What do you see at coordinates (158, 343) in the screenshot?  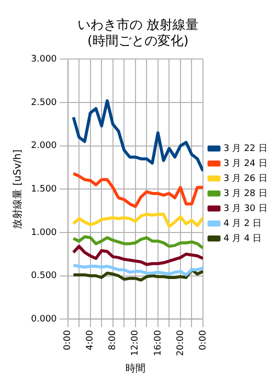 I see `x-tick-label: 16:00` at bounding box center [158, 343].